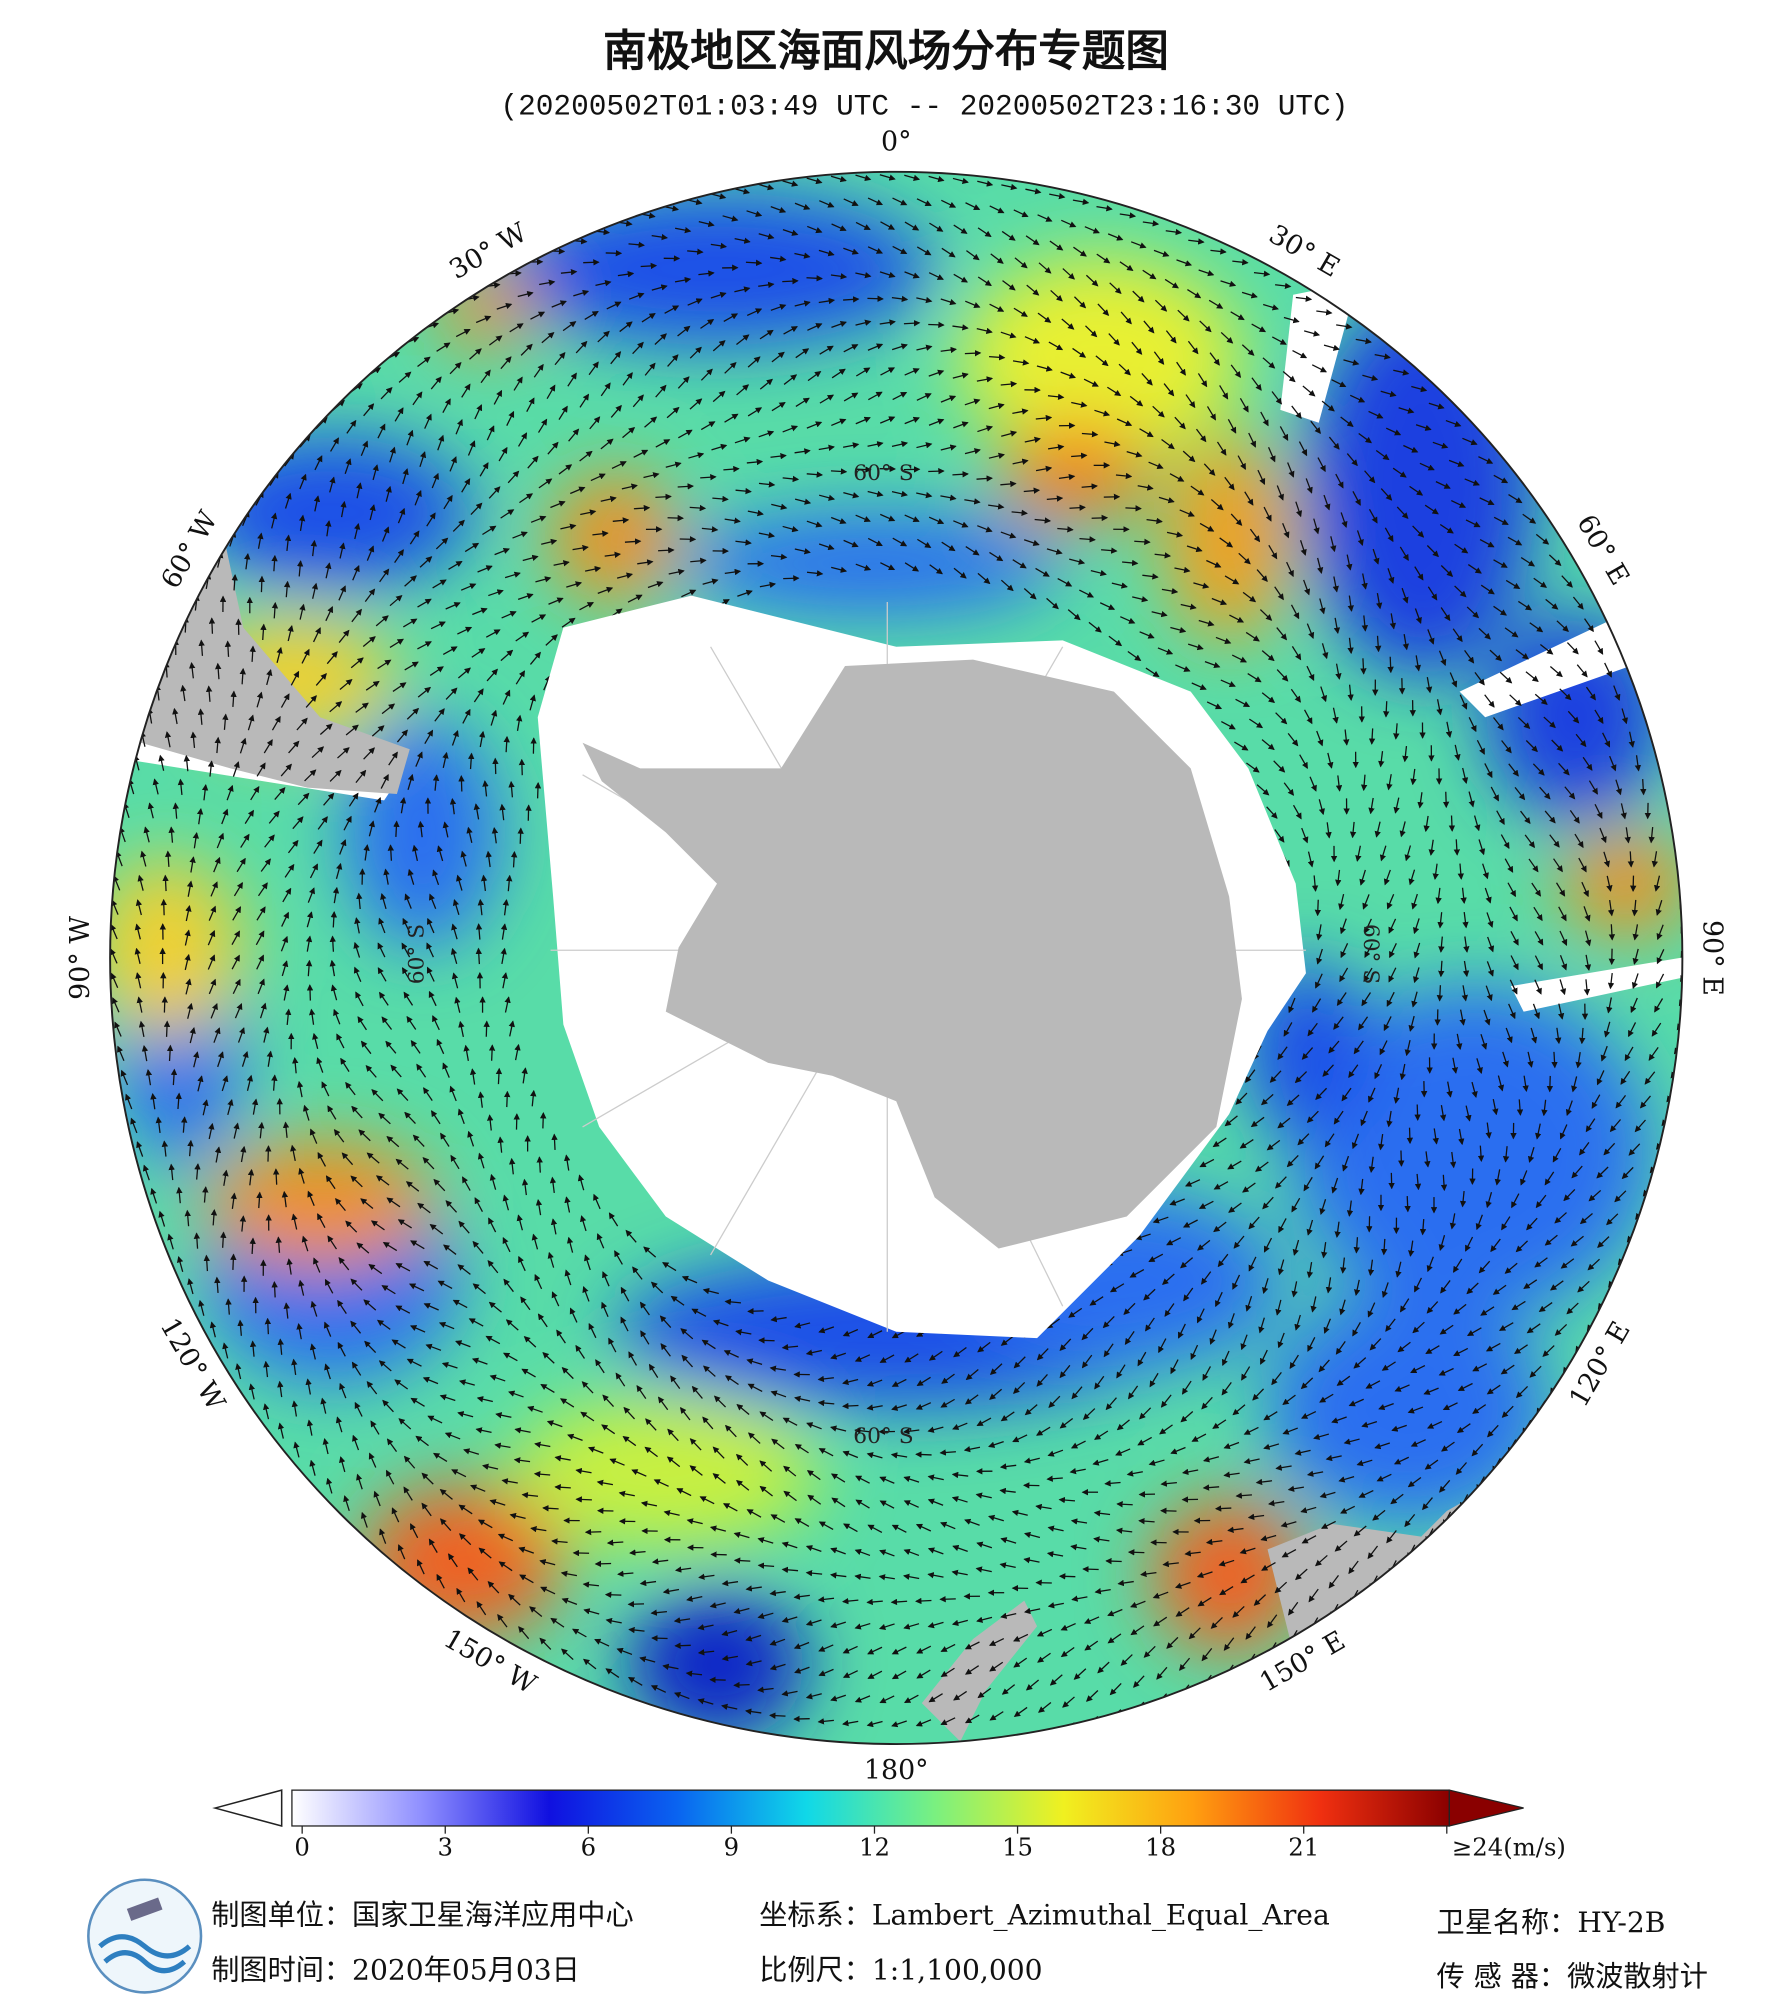 The width and height of the screenshot is (1772, 2008). Describe the element at coordinates (883, 1436) in the screenshot. I see `latitude-label: 60° S` at that location.